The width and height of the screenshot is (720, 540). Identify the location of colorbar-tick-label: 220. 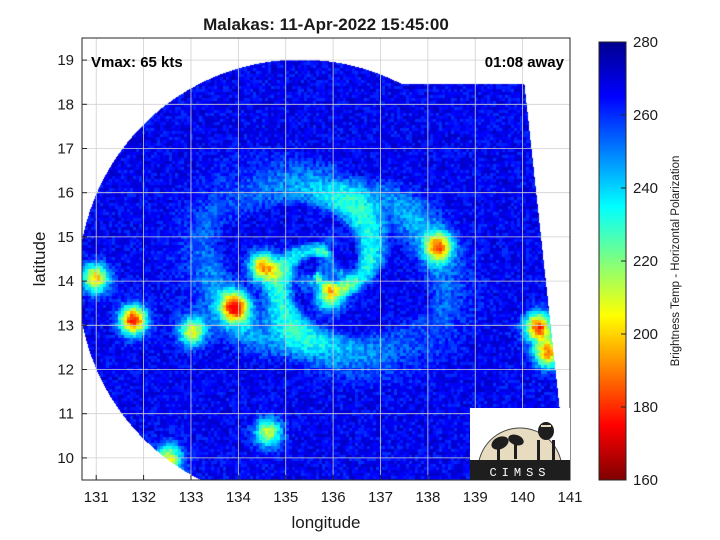
(645, 261).